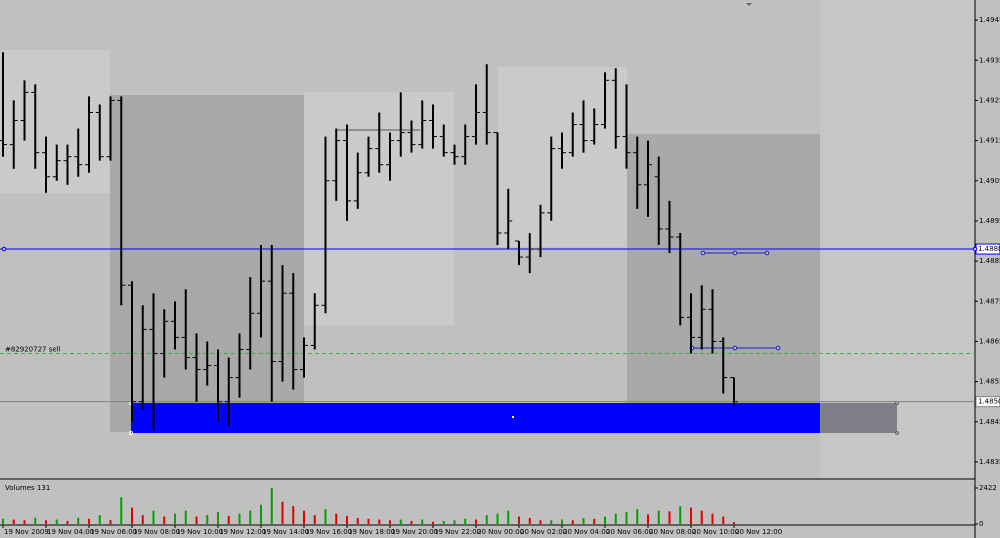 The height and width of the screenshot is (538, 1000). I want to click on y-tick-label: 1.4875, so click(989, 301).